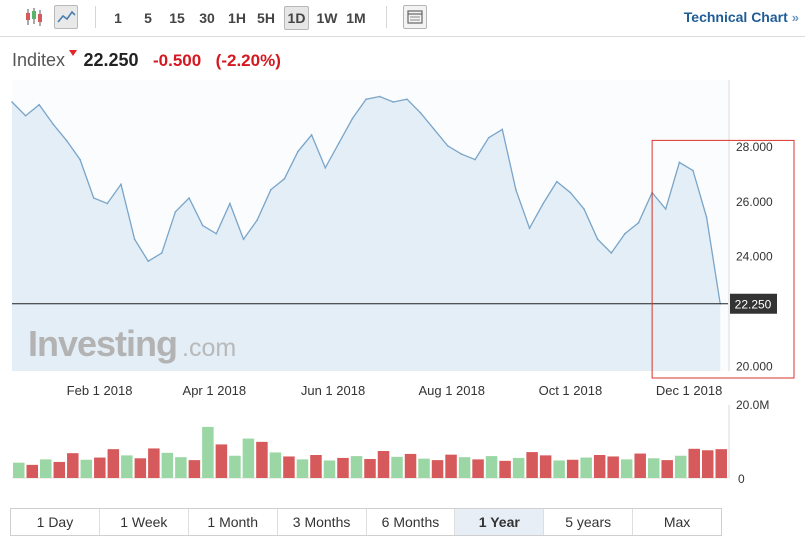  I want to click on last-price-tag, so click(753, 303).